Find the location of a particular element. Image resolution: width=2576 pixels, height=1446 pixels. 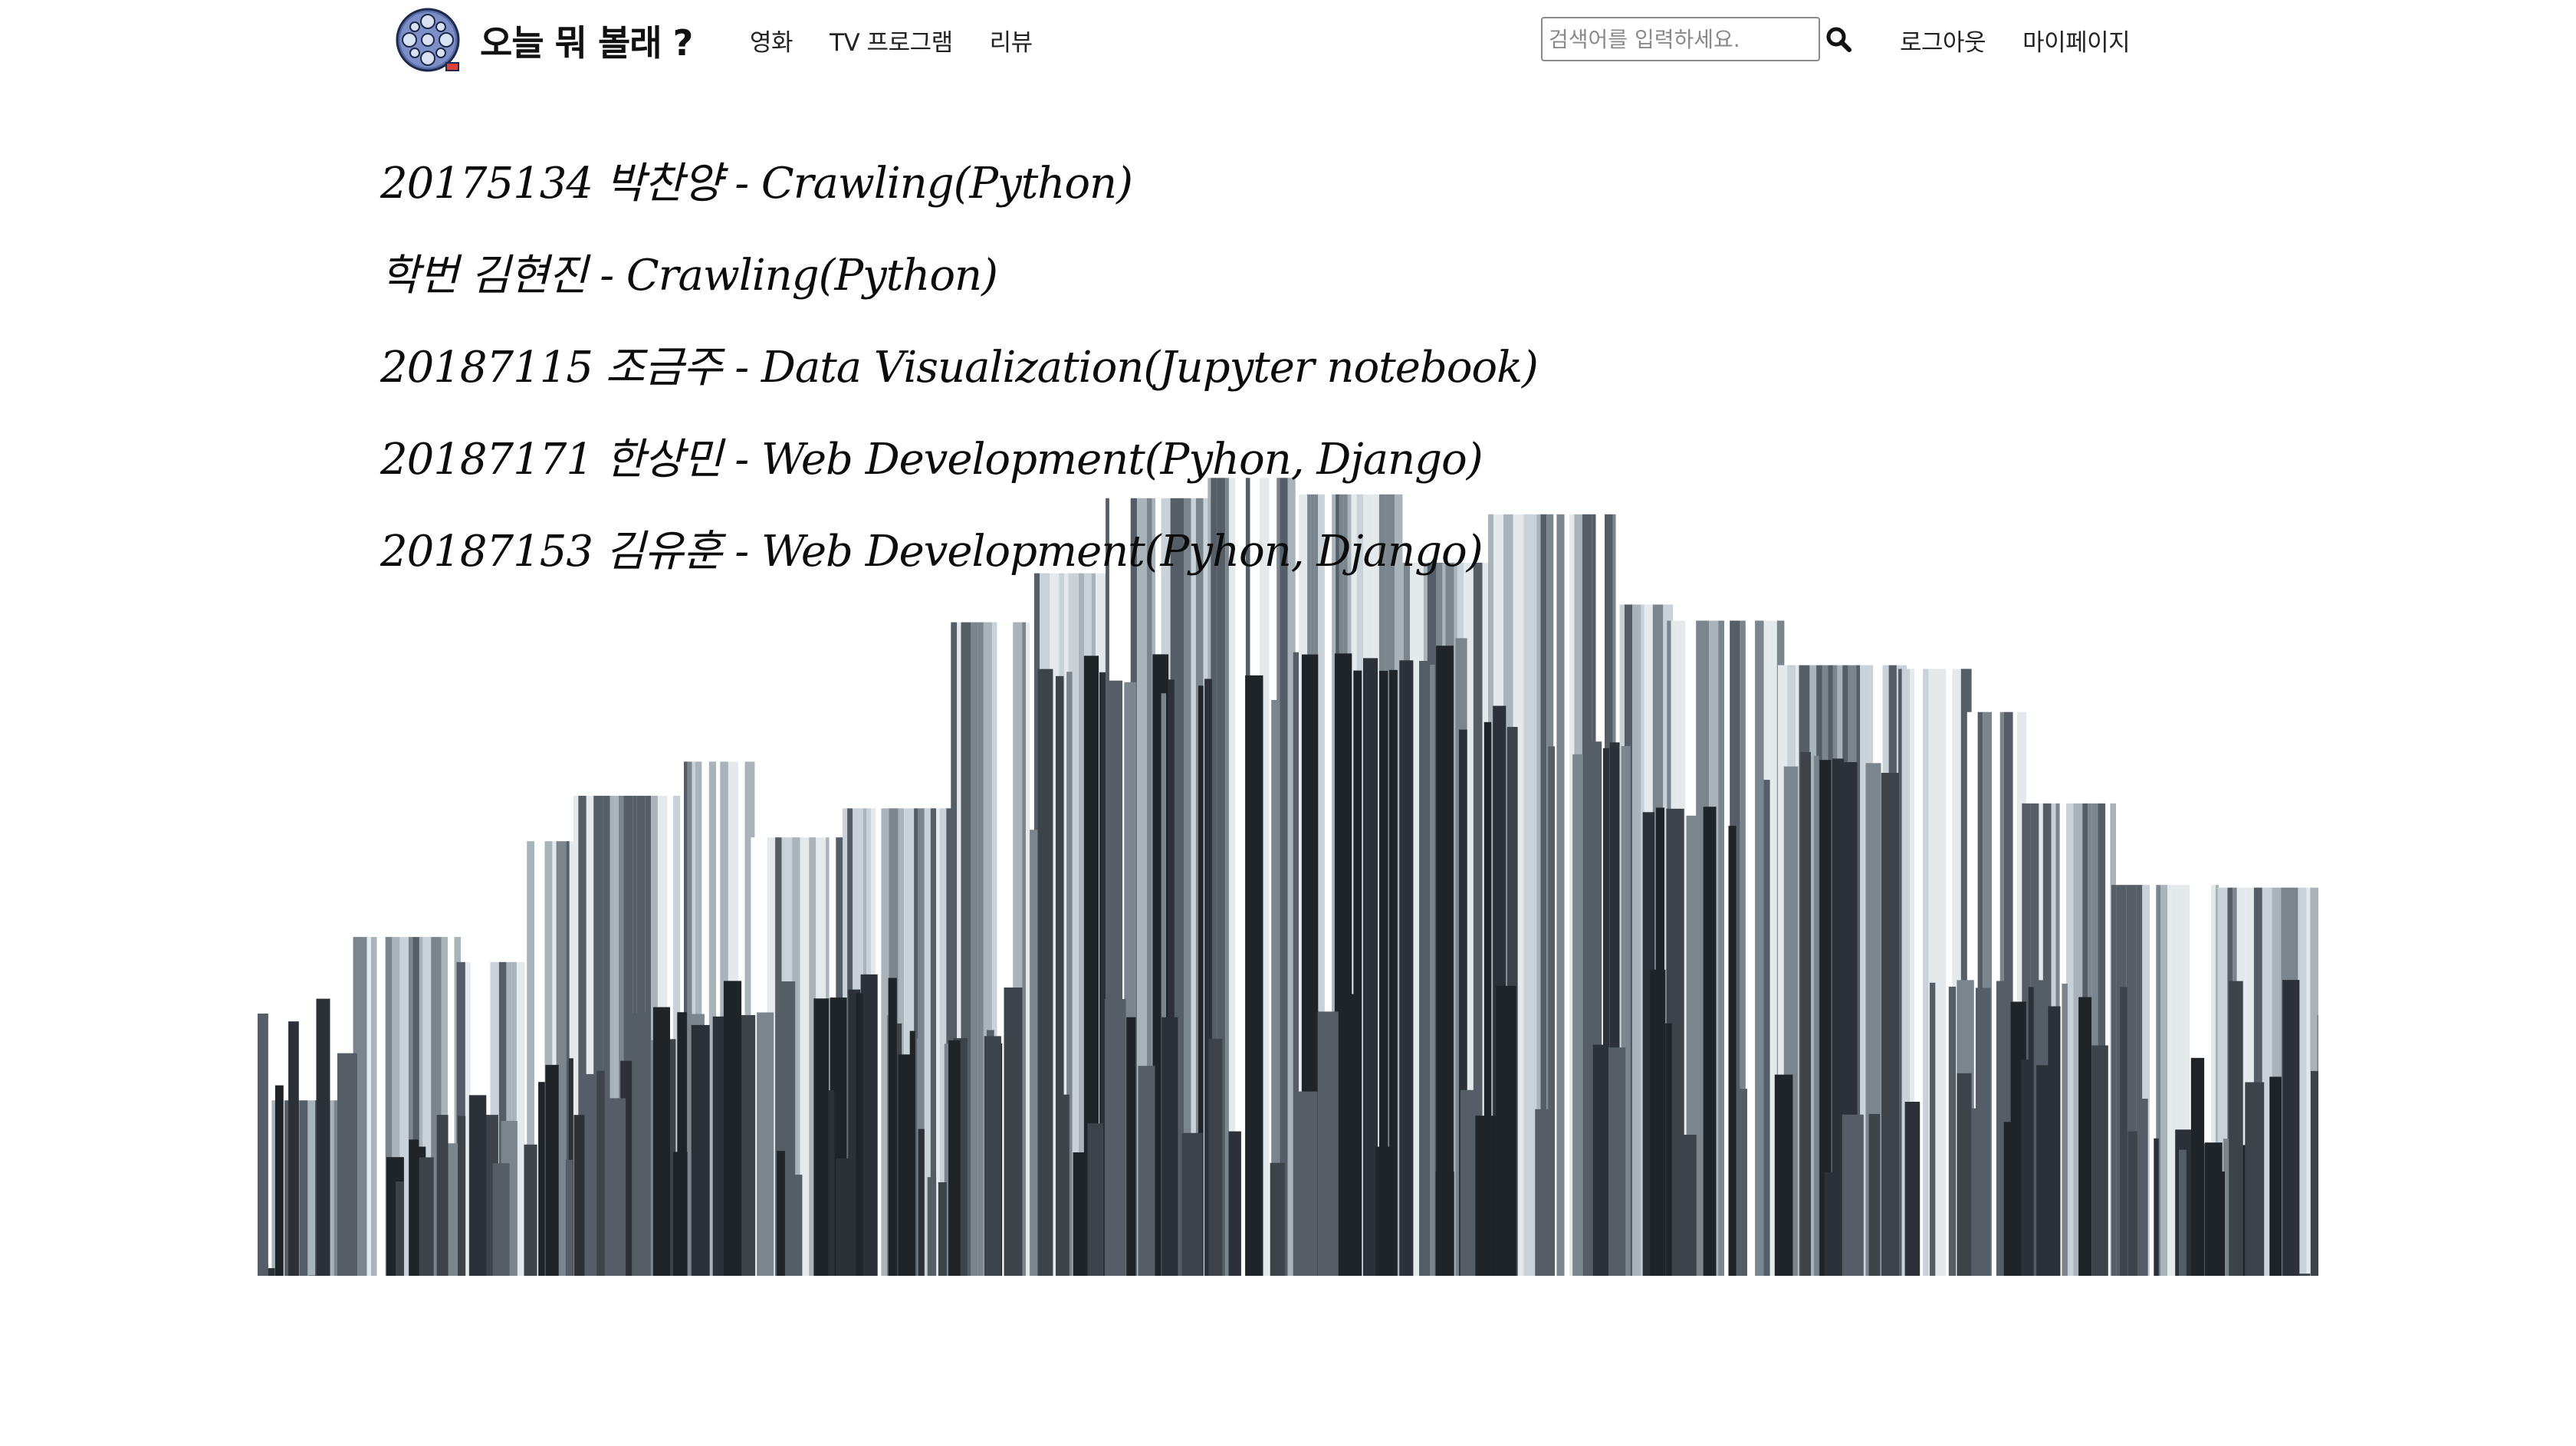

mypage-link: 마이페이지 is located at coordinates (2077, 43).